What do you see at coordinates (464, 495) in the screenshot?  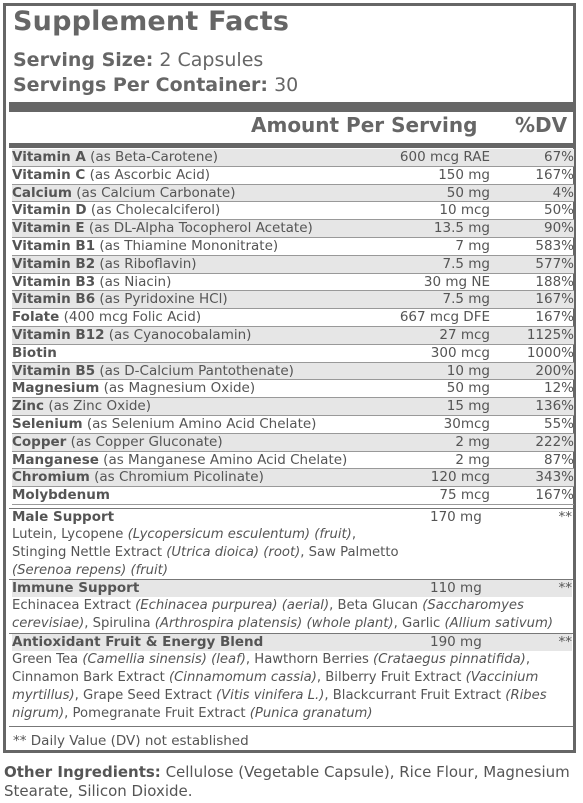 I see `nutrient-amount: 75 mcg` at bounding box center [464, 495].